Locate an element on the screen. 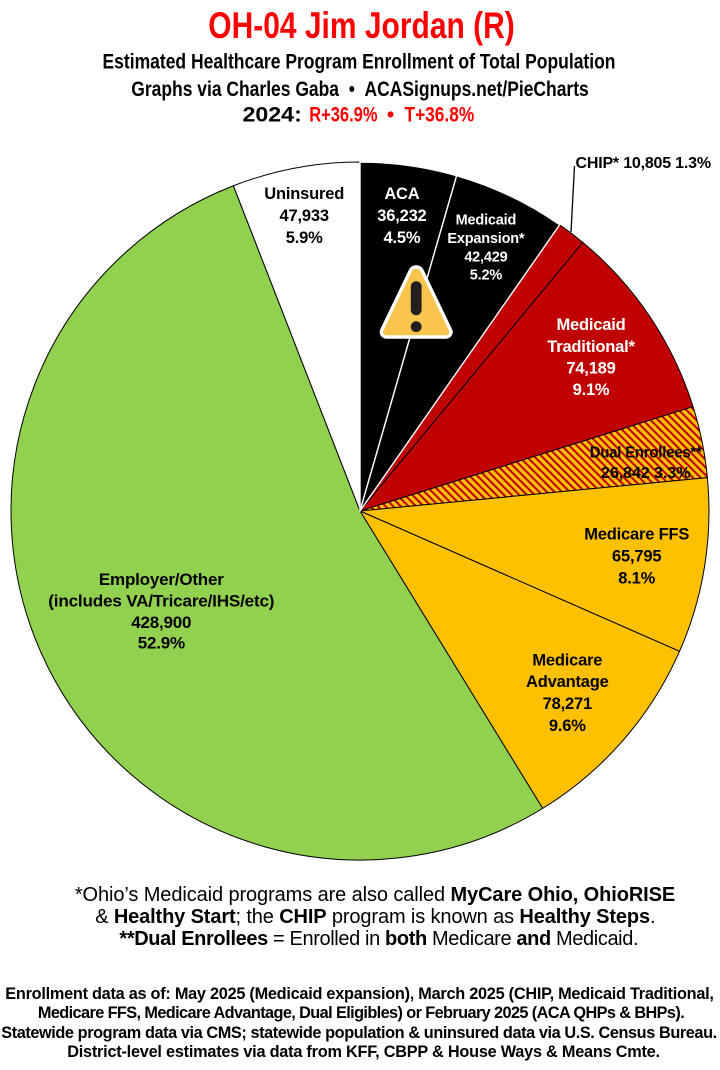  svg-text: 9.1% is located at coordinates (591, 390).